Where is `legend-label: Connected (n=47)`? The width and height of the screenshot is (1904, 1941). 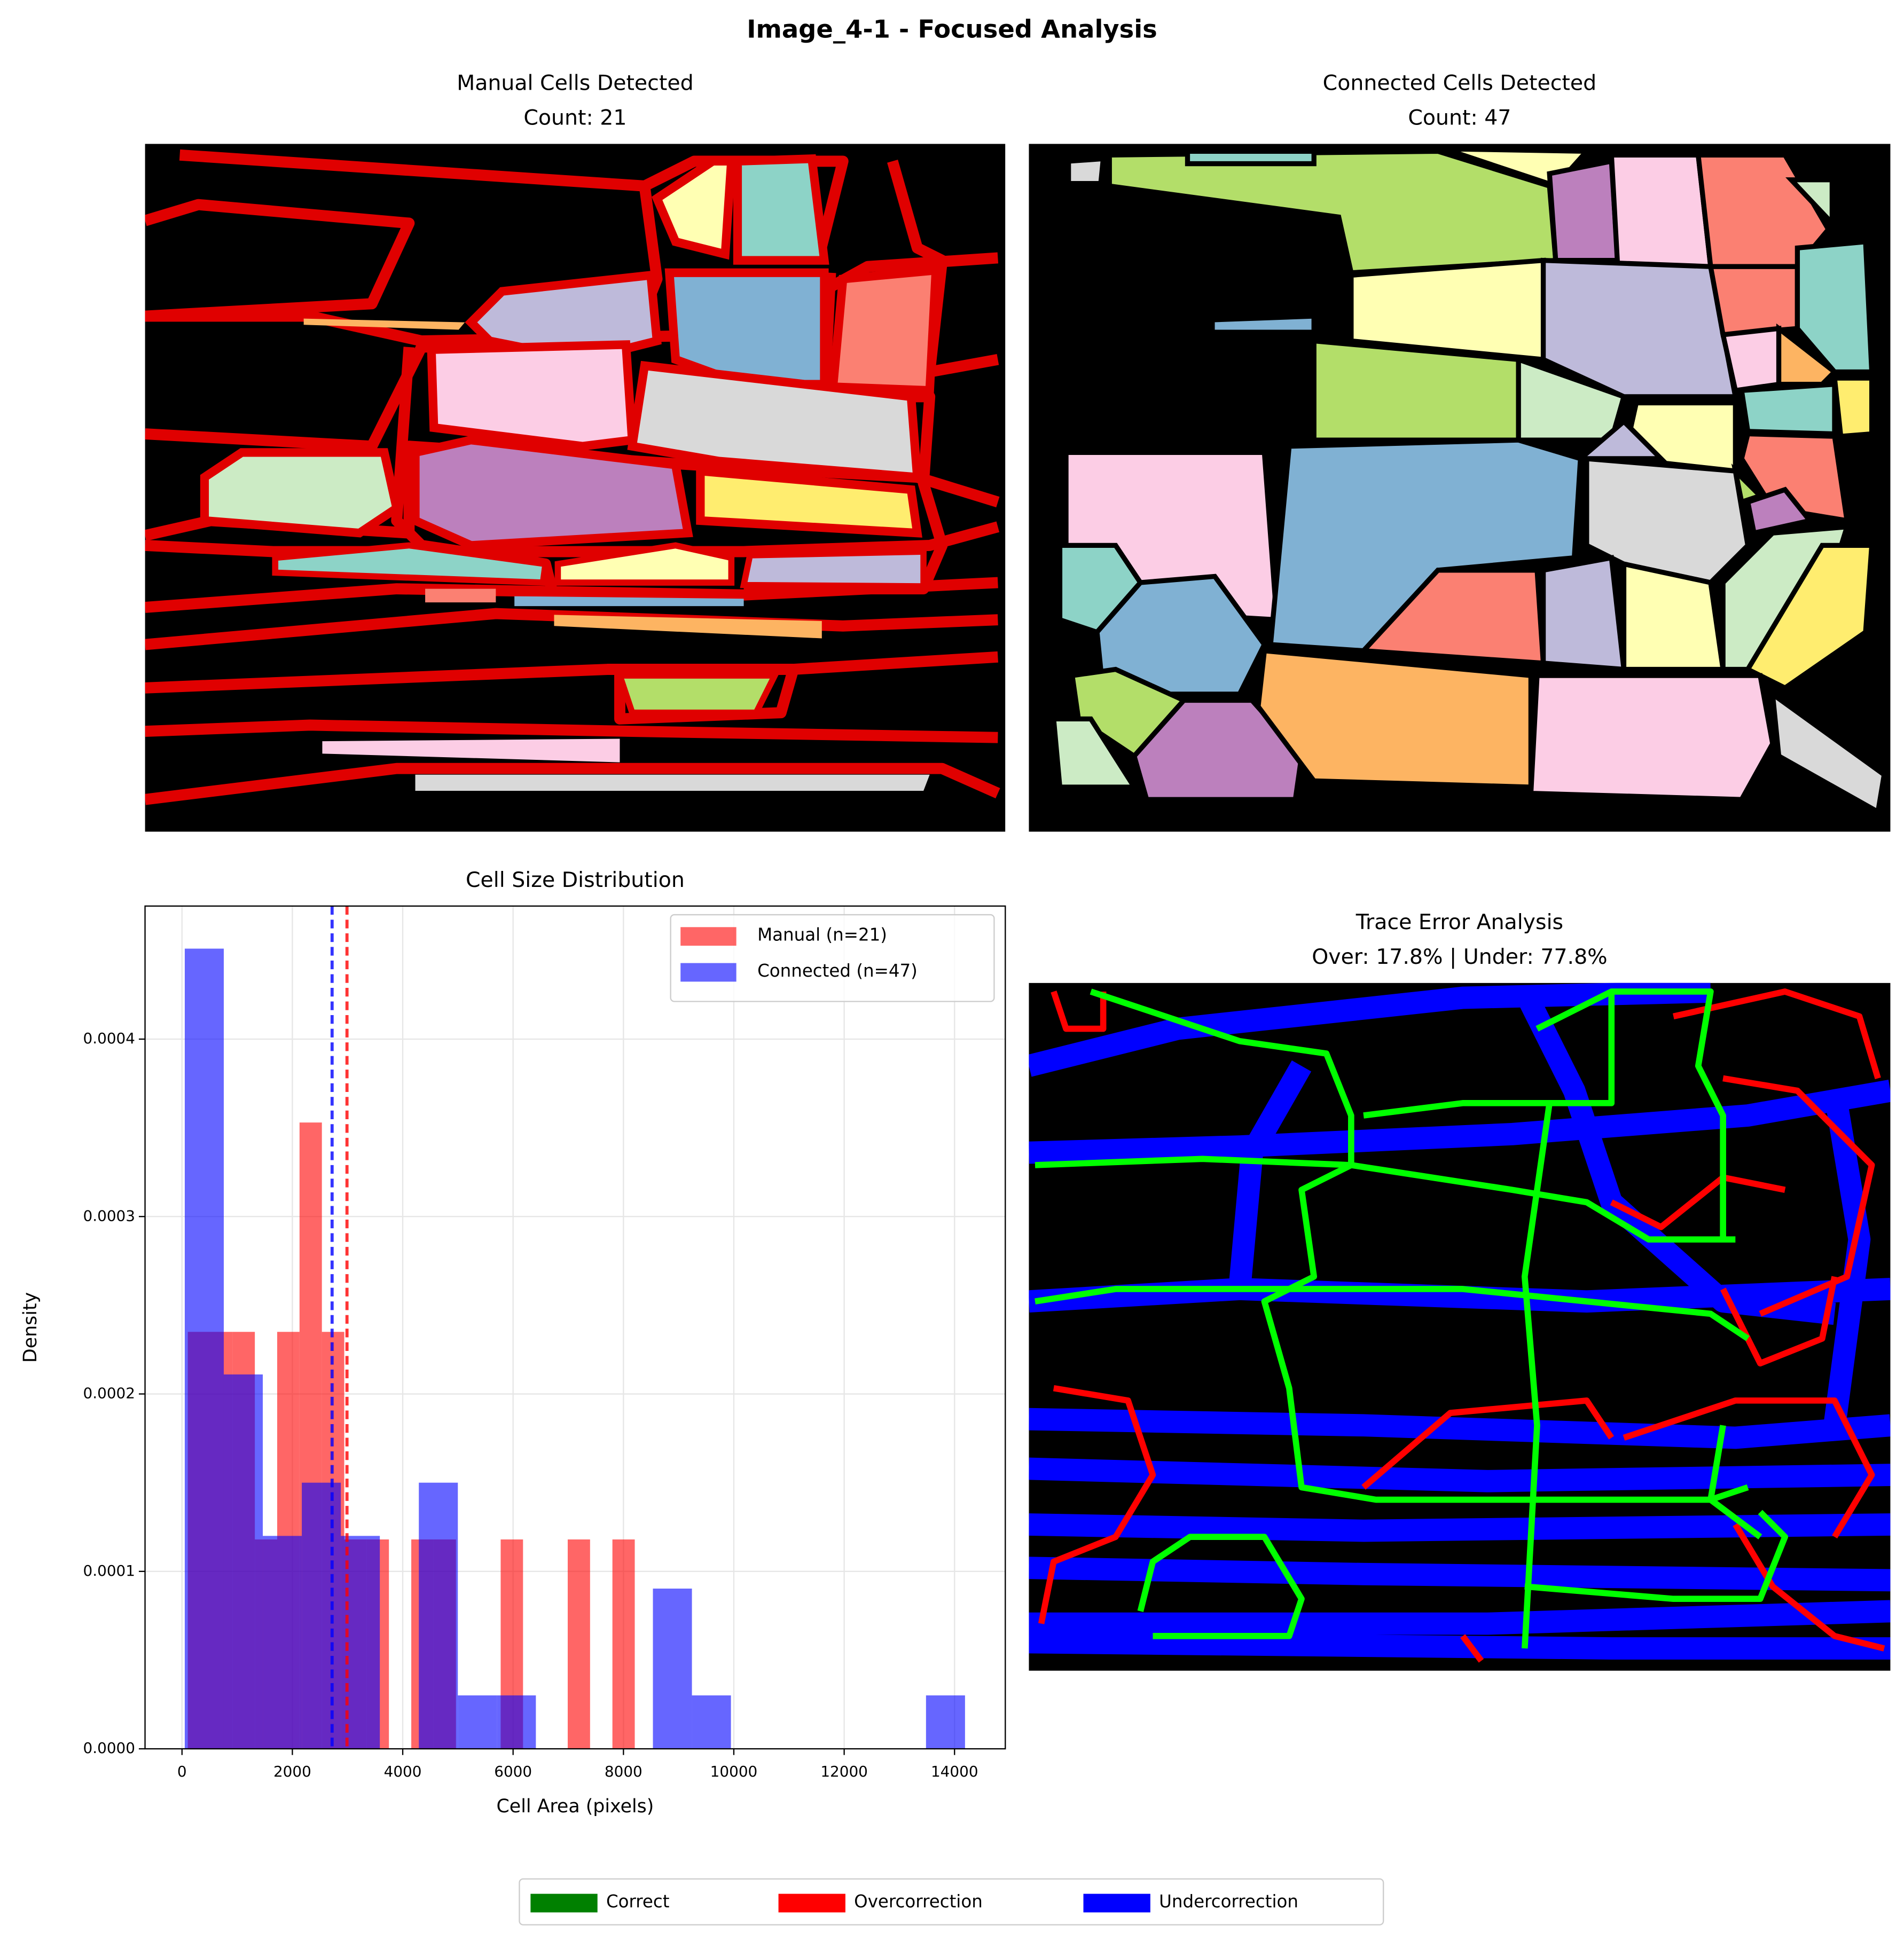
legend-label: Connected (n=47) is located at coordinates (837, 971).